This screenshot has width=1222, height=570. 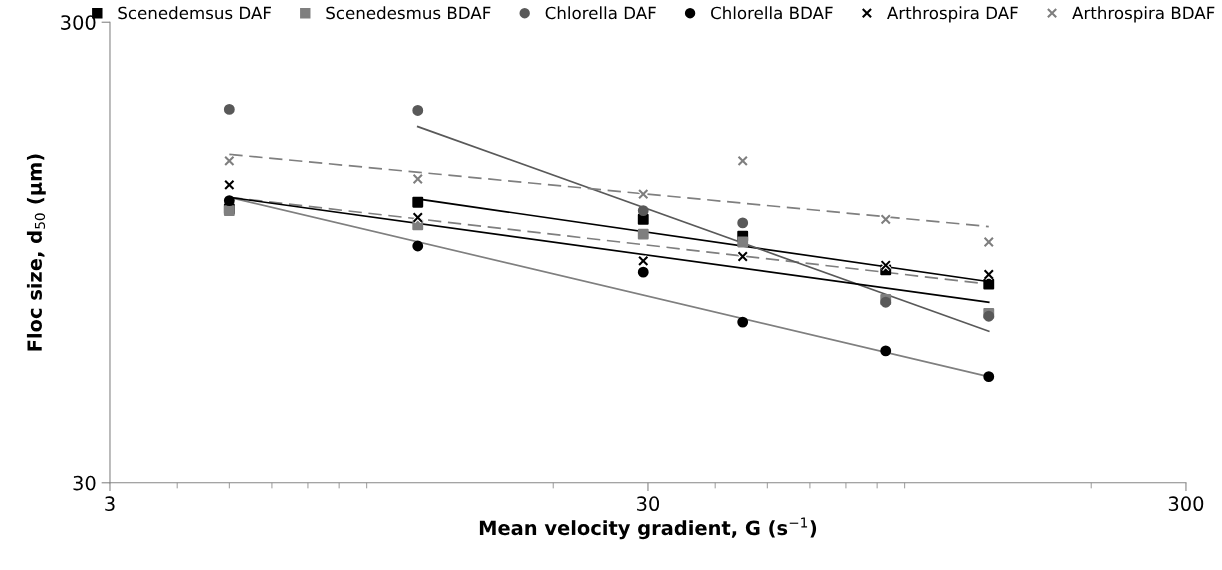 I want to click on x-tick-label: 3, so click(x=110, y=504).